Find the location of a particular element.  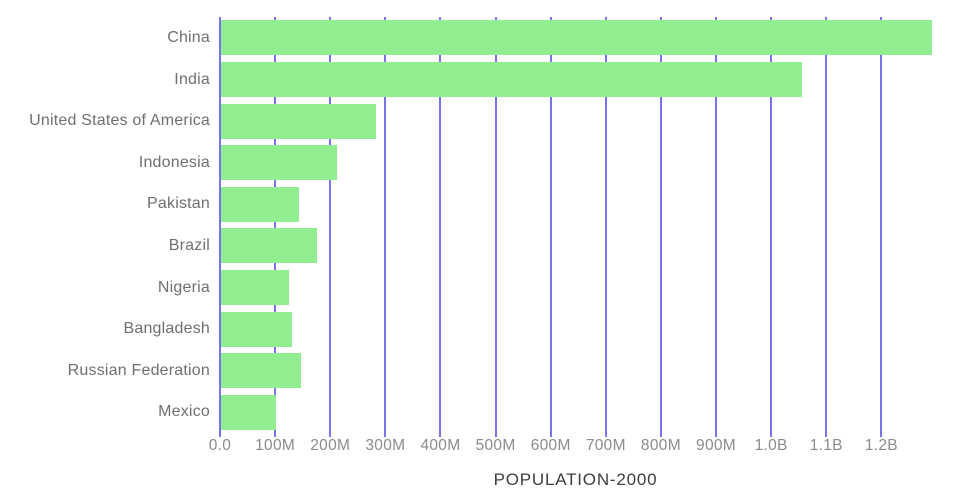

chart-title: POPULATION-2000 is located at coordinates (575, 479).